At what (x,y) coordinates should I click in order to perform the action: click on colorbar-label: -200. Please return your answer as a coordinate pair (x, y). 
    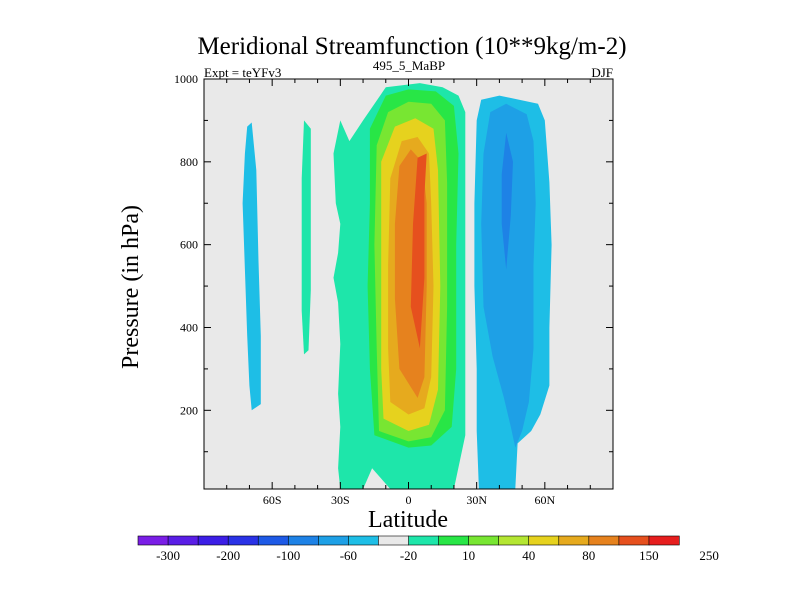
    Looking at the image, I should click on (228, 555).